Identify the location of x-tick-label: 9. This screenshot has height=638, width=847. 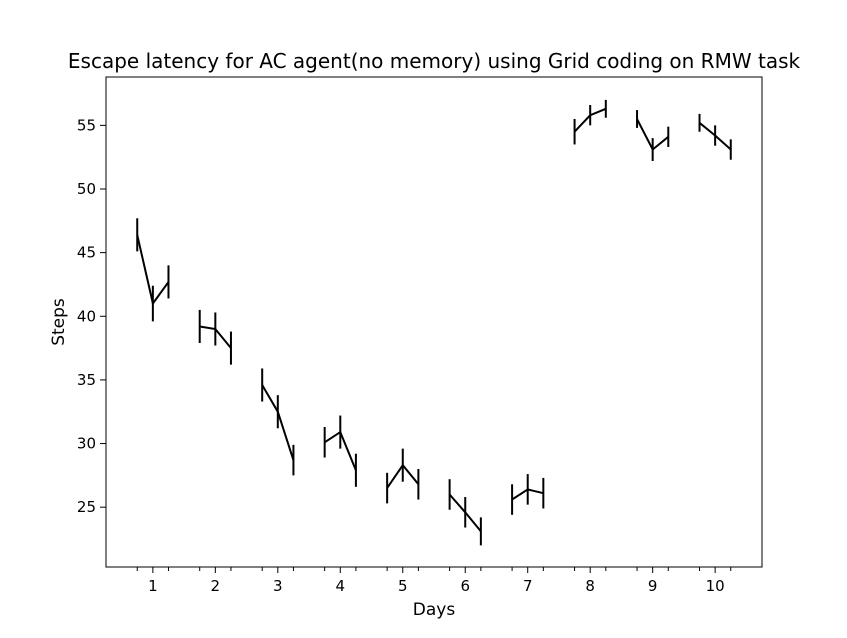
(653, 586).